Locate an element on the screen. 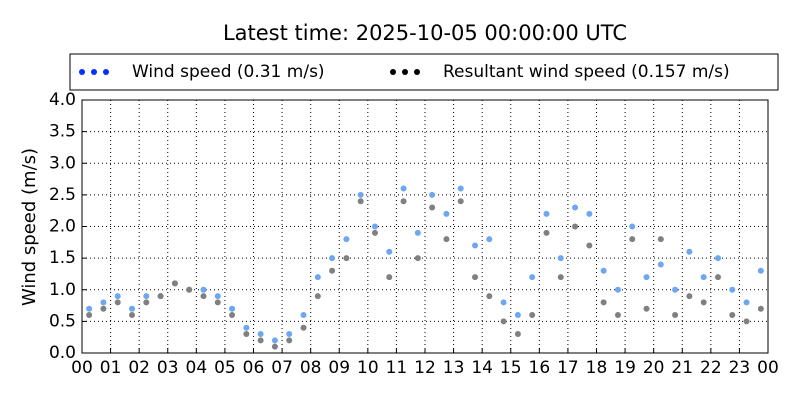  x-tick-label: 17 is located at coordinates (568, 368).